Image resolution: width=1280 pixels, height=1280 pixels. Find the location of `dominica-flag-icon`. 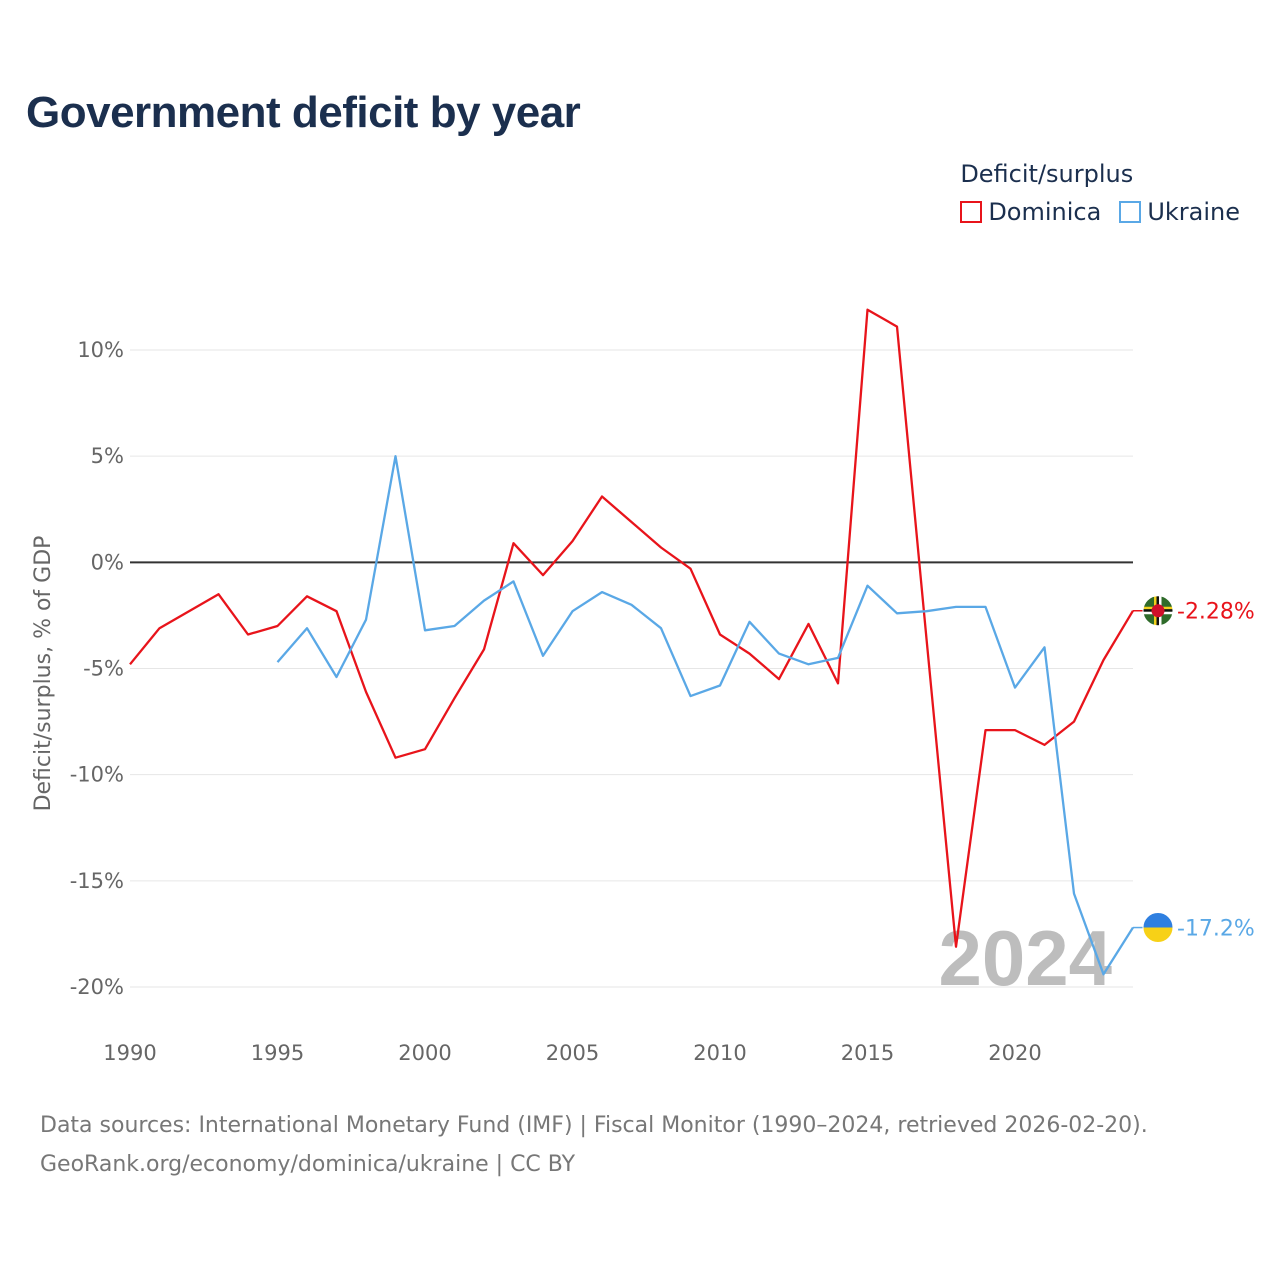

dominica-flag-icon is located at coordinates (1158, 611).